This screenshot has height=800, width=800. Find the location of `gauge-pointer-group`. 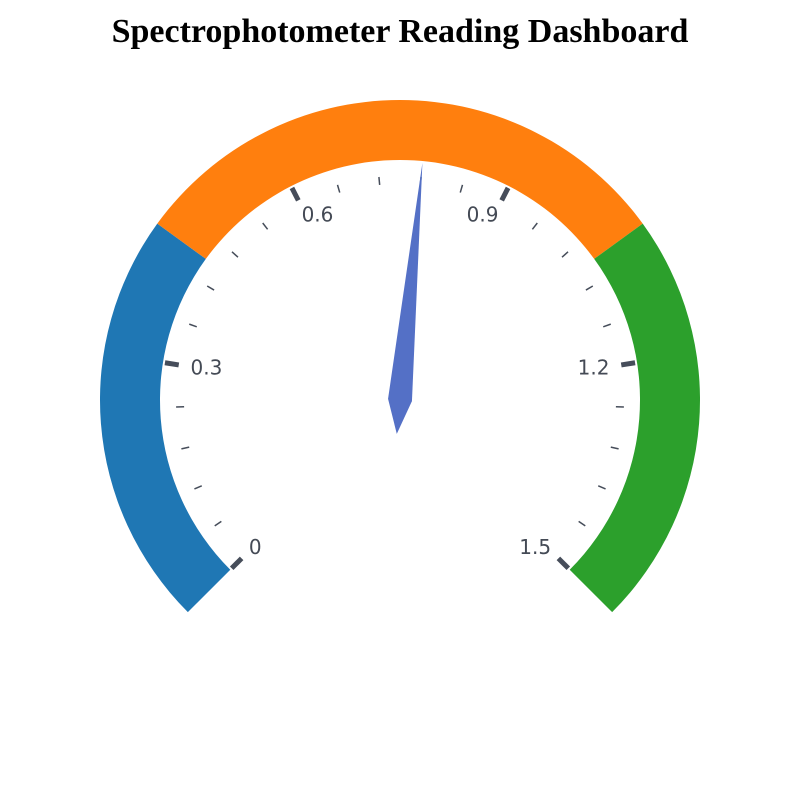

gauge-pointer-group is located at coordinates (405, 298).